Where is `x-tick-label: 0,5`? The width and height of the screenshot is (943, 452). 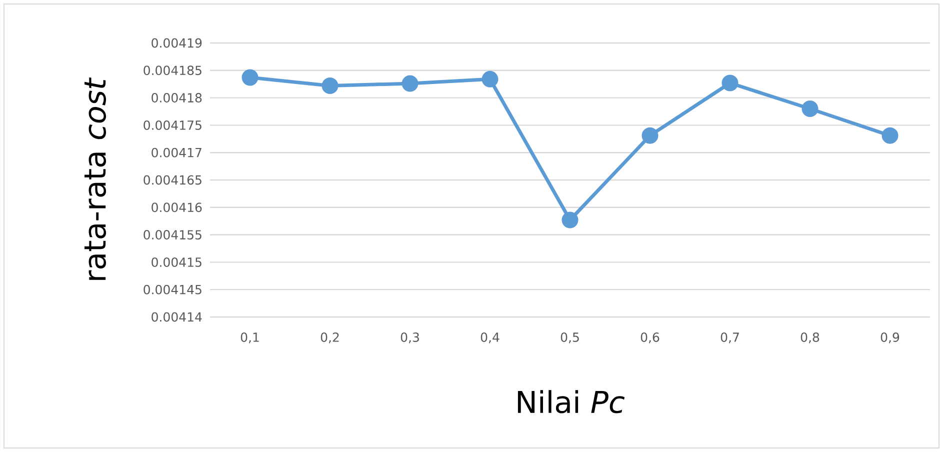 x-tick-label: 0,5 is located at coordinates (569, 338).